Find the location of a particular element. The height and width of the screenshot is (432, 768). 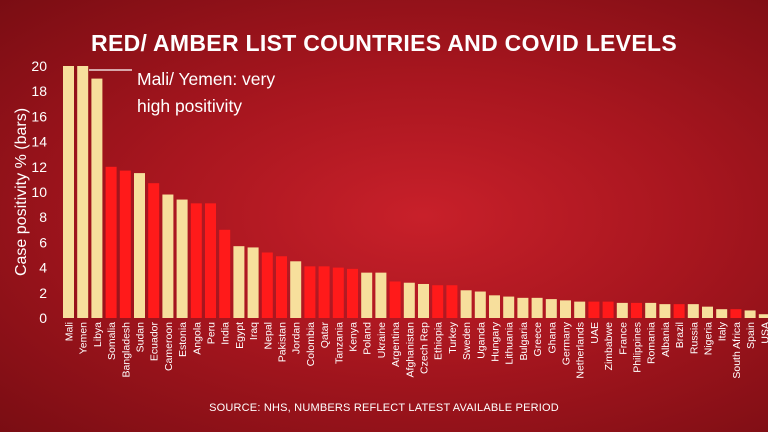

x-tick-label: Iraq is located at coordinates (254, 331).